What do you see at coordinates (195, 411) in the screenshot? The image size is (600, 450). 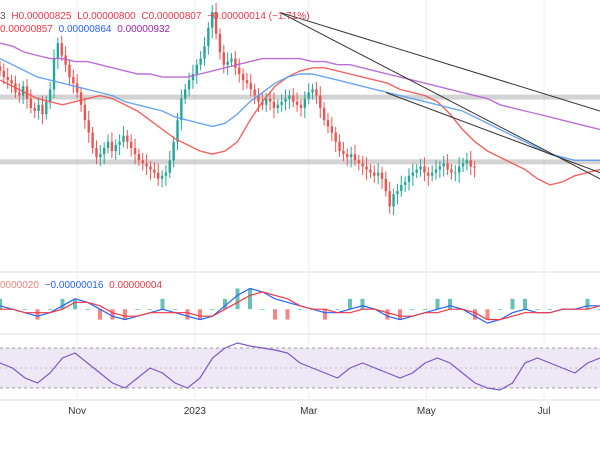 I see `x-tick-label-1: 2023` at bounding box center [195, 411].